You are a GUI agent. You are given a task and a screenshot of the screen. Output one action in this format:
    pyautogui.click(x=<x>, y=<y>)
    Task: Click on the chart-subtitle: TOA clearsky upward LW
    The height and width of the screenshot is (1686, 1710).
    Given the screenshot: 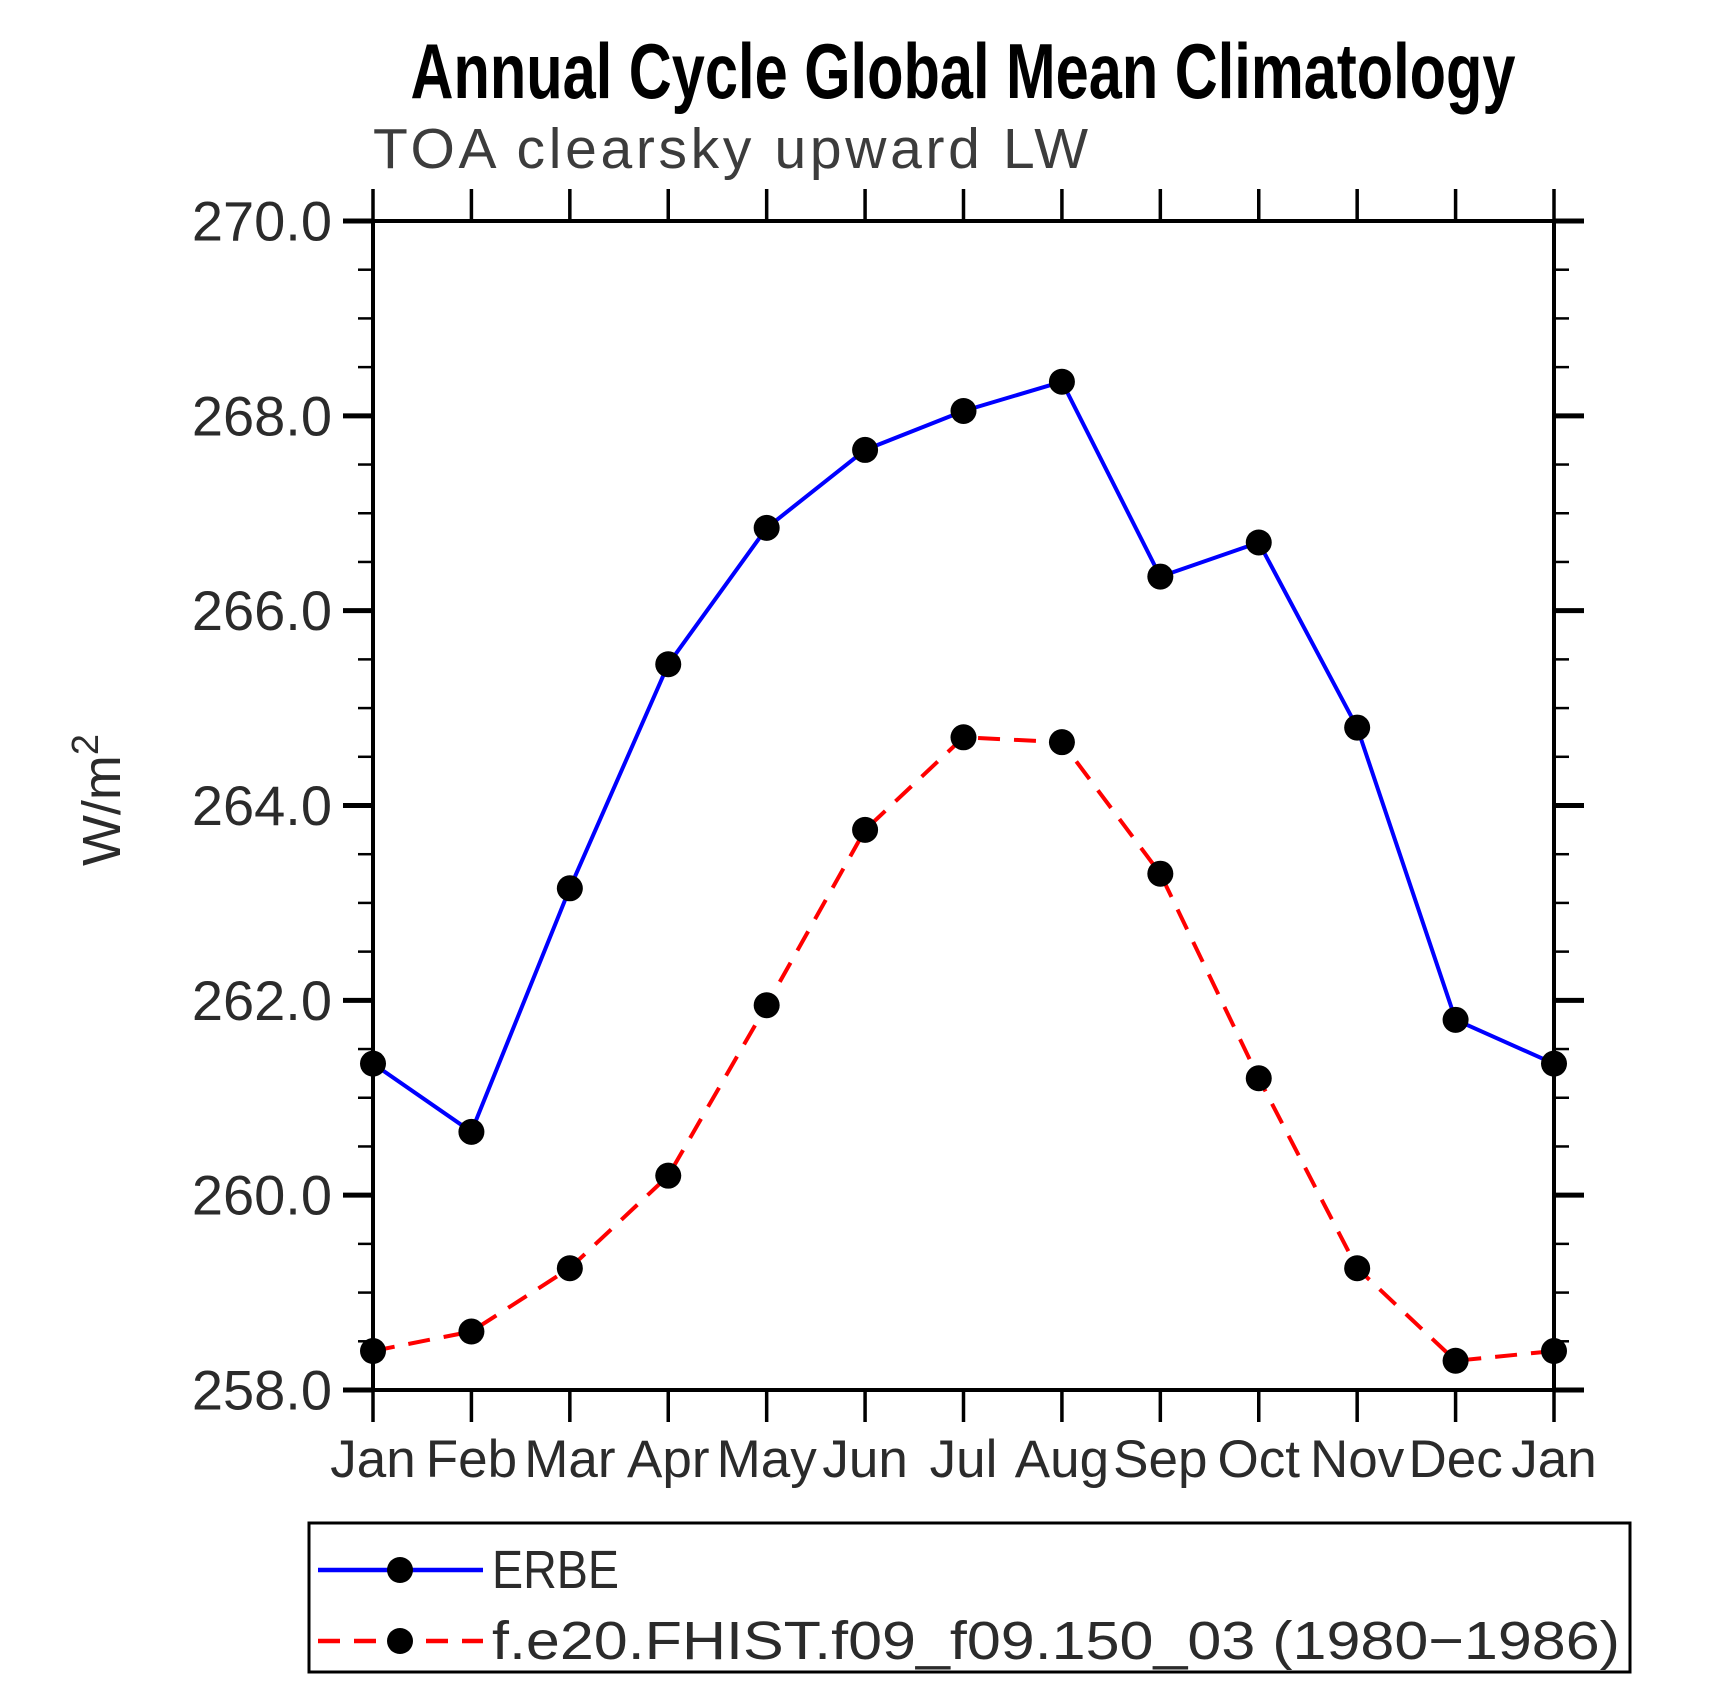 What is the action you would take?
    pyautogui.click(x=730, y=149)
    